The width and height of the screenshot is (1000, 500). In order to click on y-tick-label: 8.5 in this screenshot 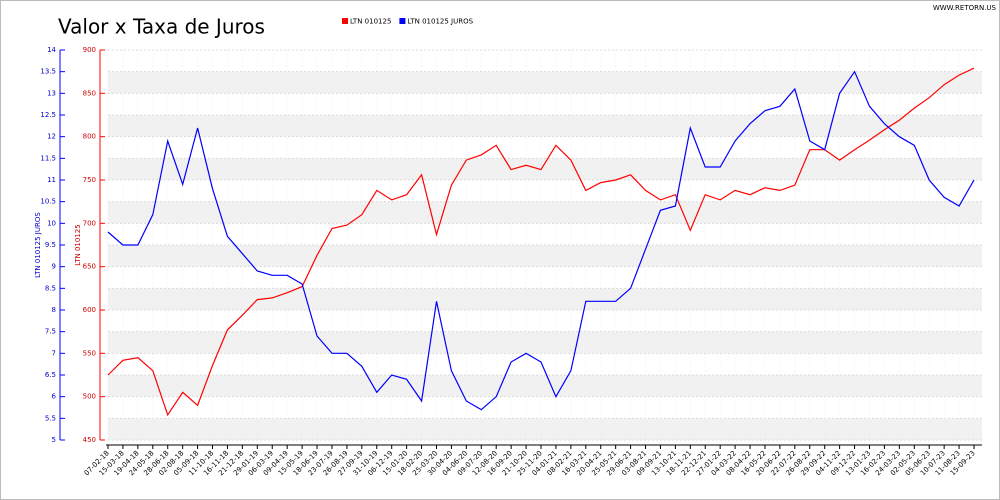, I will do `click(50, 288)`.